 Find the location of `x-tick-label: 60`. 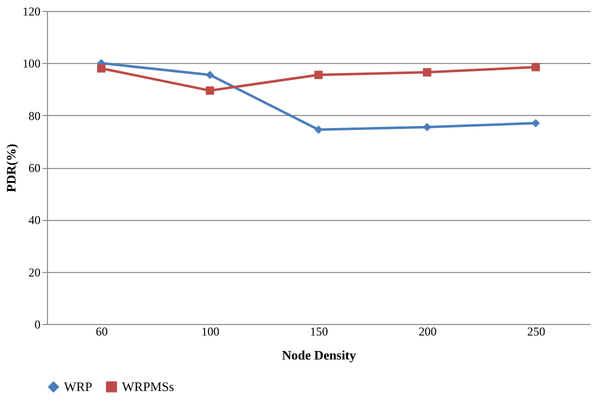

x-tick-label: 60 is located at coordinates (102, 331).